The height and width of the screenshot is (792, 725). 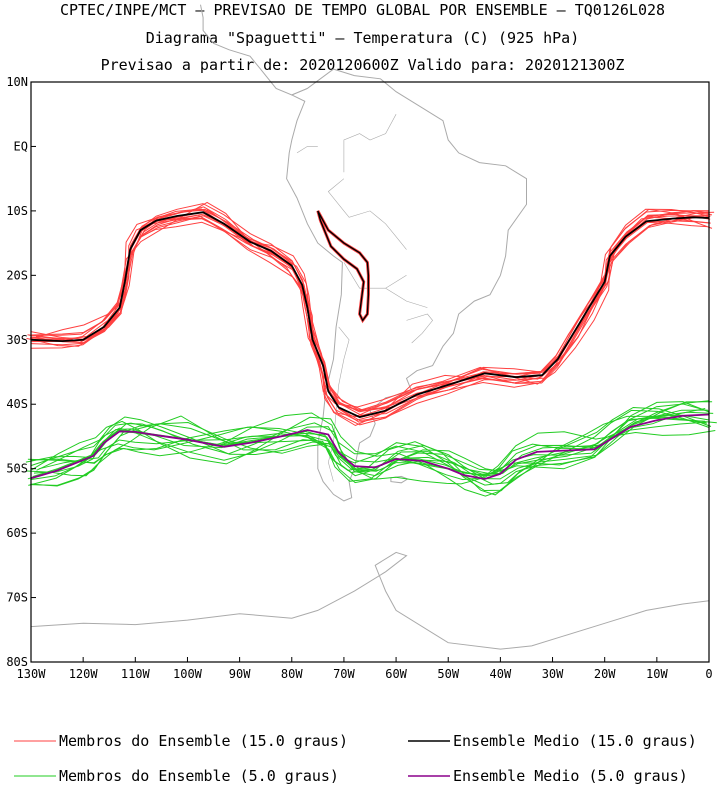 I want to click on falklands-outline, so click(x=399, y=479).